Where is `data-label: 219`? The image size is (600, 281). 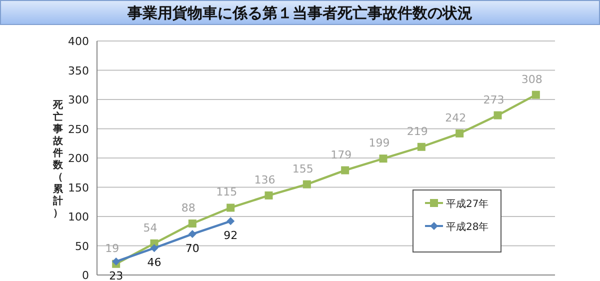
data-label: 219 is located at coordinates (417, 131).